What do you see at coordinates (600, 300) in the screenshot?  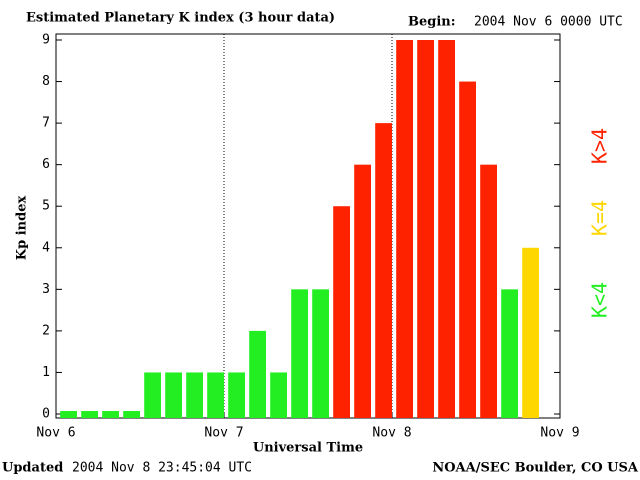 I see `legend-entry: K<4` at bounding box center [600, 300].